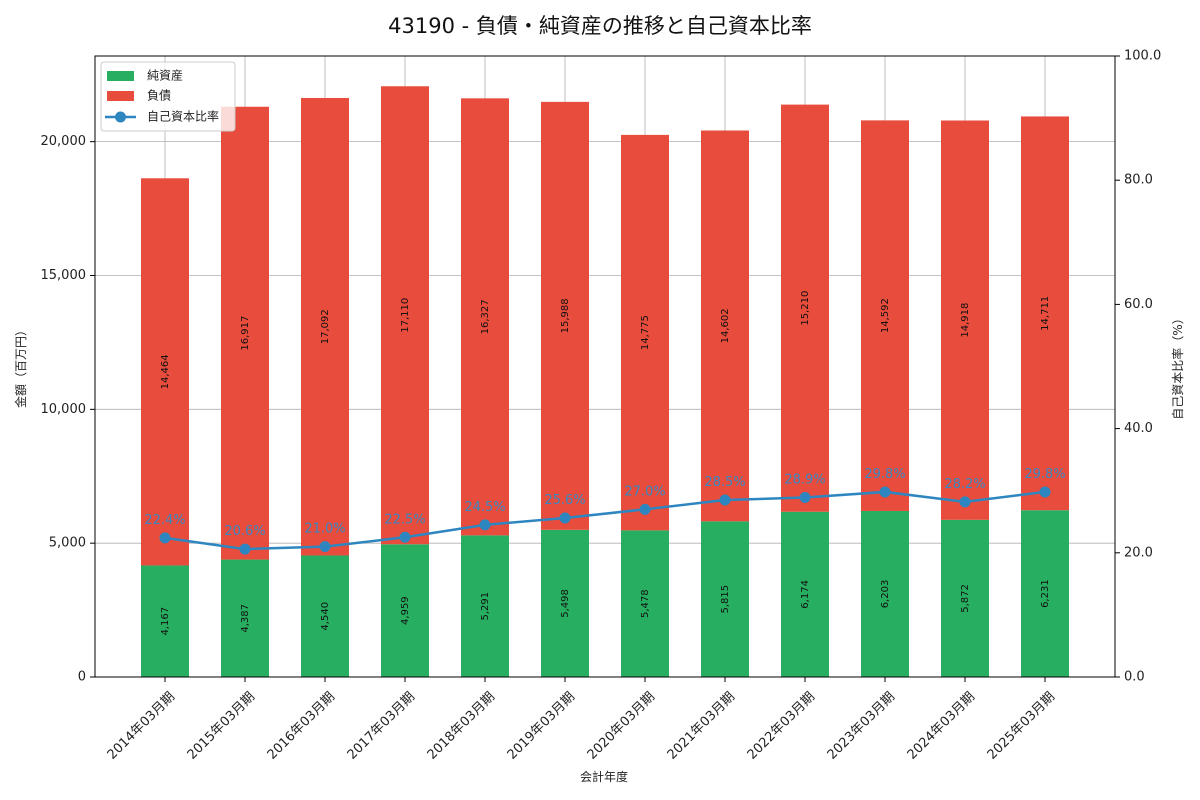 This screenshot has width=1200, height=800. I want to click on y-right-tick-label: 60.0, so click(1138, 304).